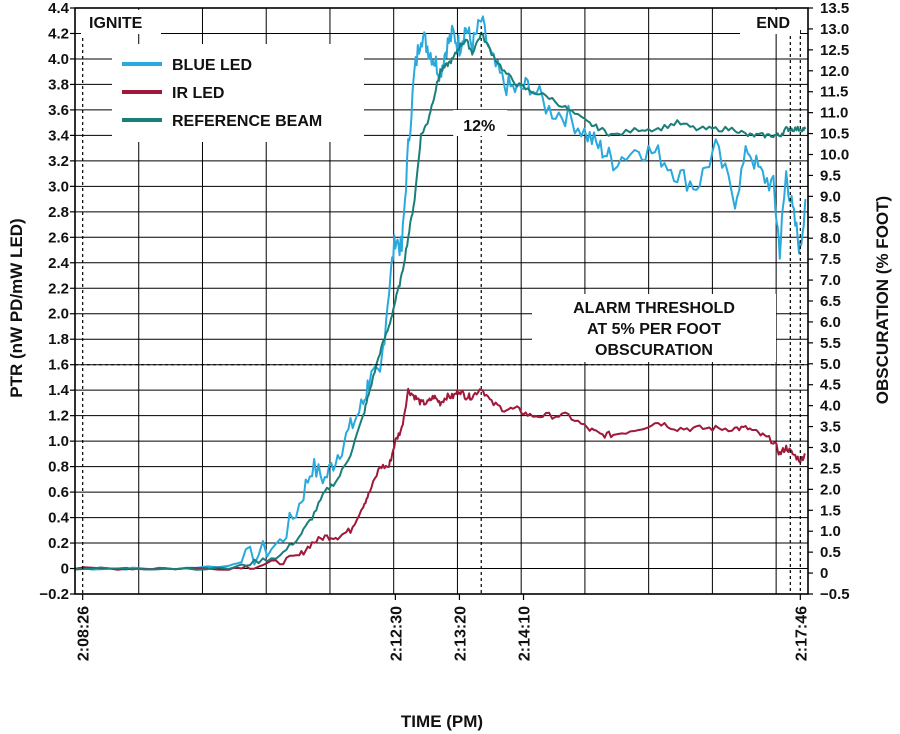 This screenshot has height=734, width=900. I want to click on x-axis-ticks: 2:08:26 2:12:30 2:13:20 2:14:10 2:17:46, so click(443, 627).